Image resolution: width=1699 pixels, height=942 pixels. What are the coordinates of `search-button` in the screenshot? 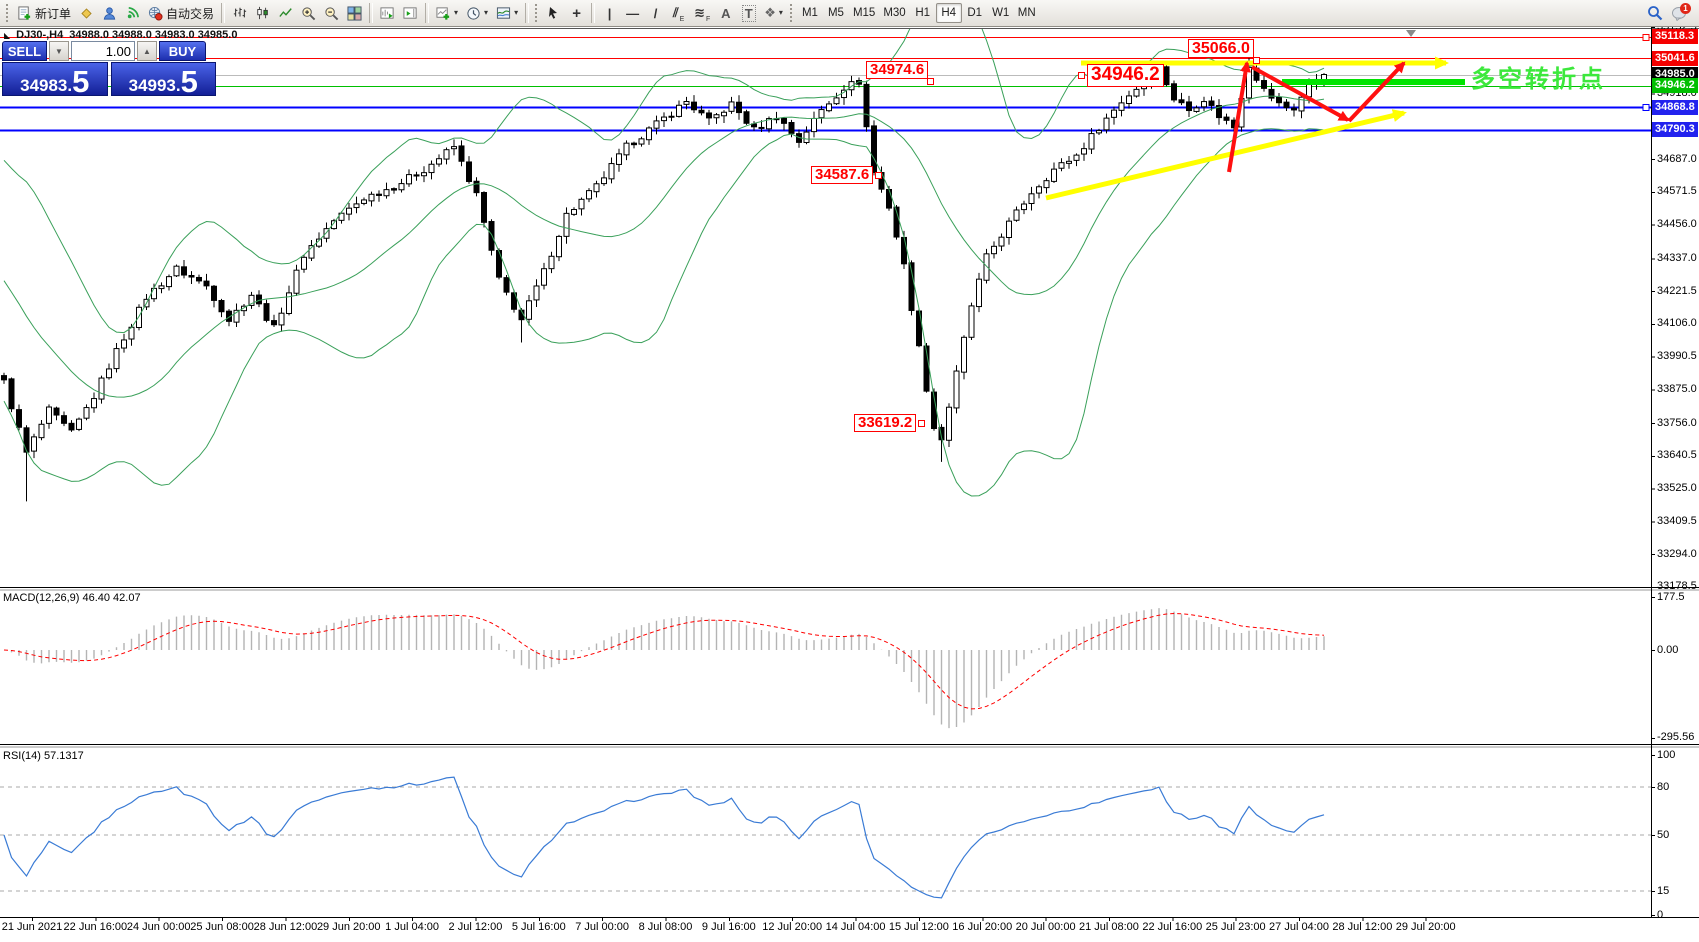 It's located at (1655, 13).